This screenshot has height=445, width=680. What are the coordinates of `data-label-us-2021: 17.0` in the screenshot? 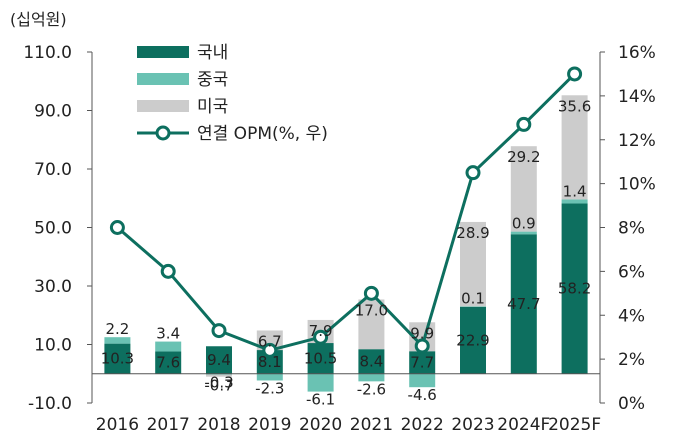 It's located at (371, 310).